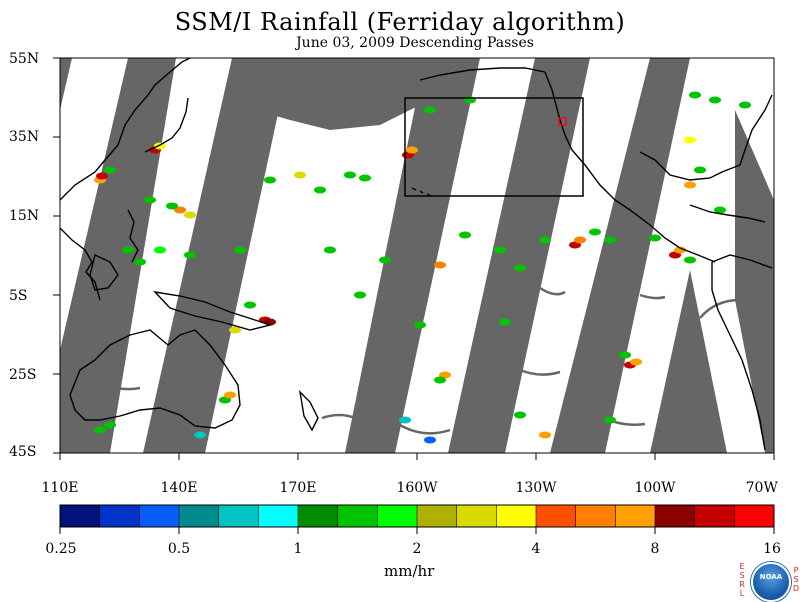  Describe the element at coordinates (104, 272) in the screenshot. I see `borneo-coast` at that location.